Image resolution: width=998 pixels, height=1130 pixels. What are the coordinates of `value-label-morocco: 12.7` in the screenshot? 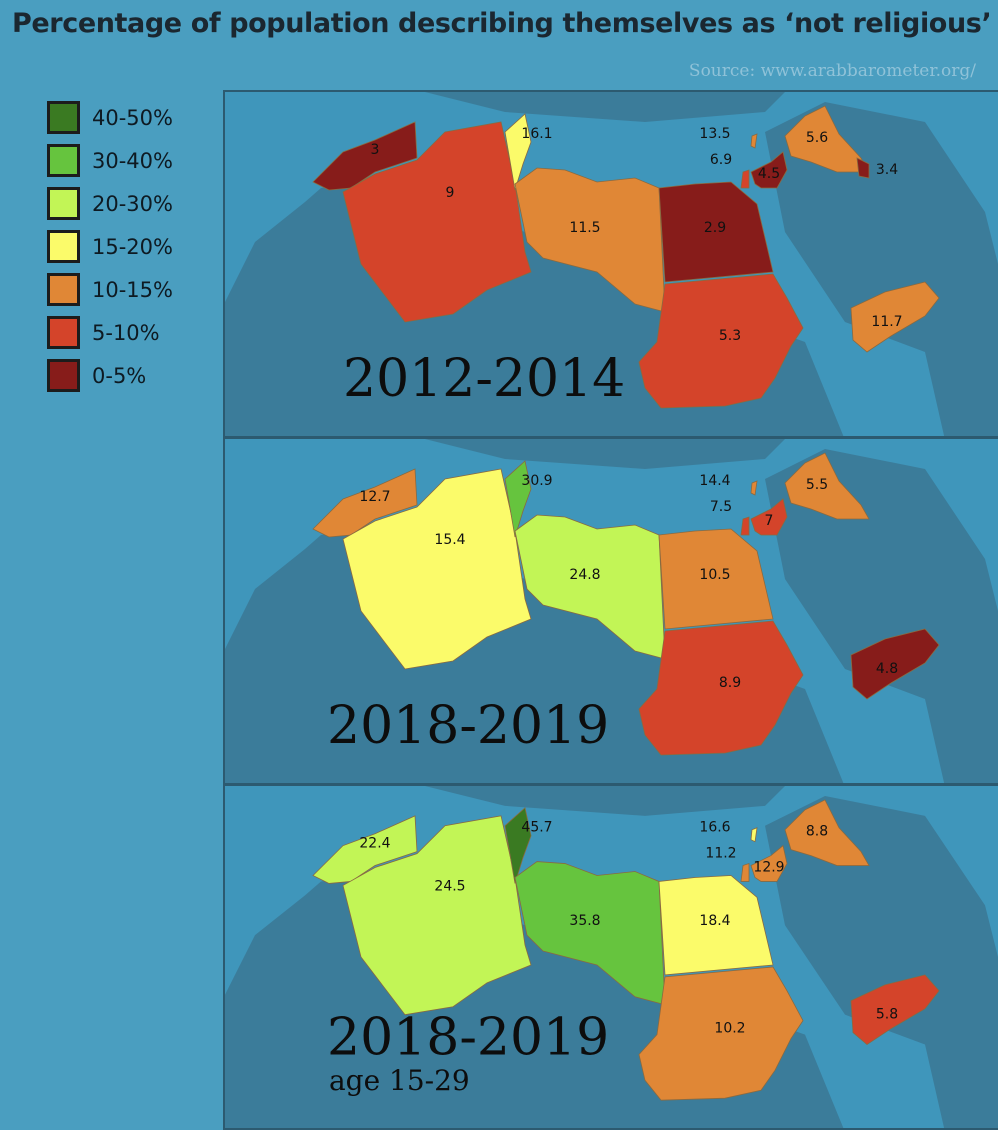 It's located at (374, 497).